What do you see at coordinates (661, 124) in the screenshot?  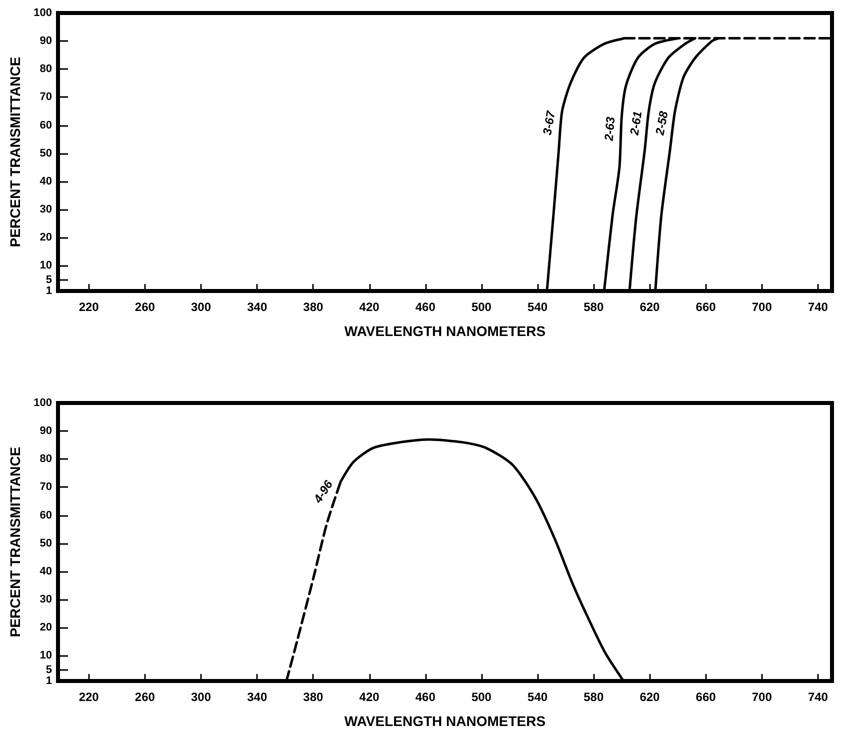 I see `text: 2-58` at bounding box center [661, 124].